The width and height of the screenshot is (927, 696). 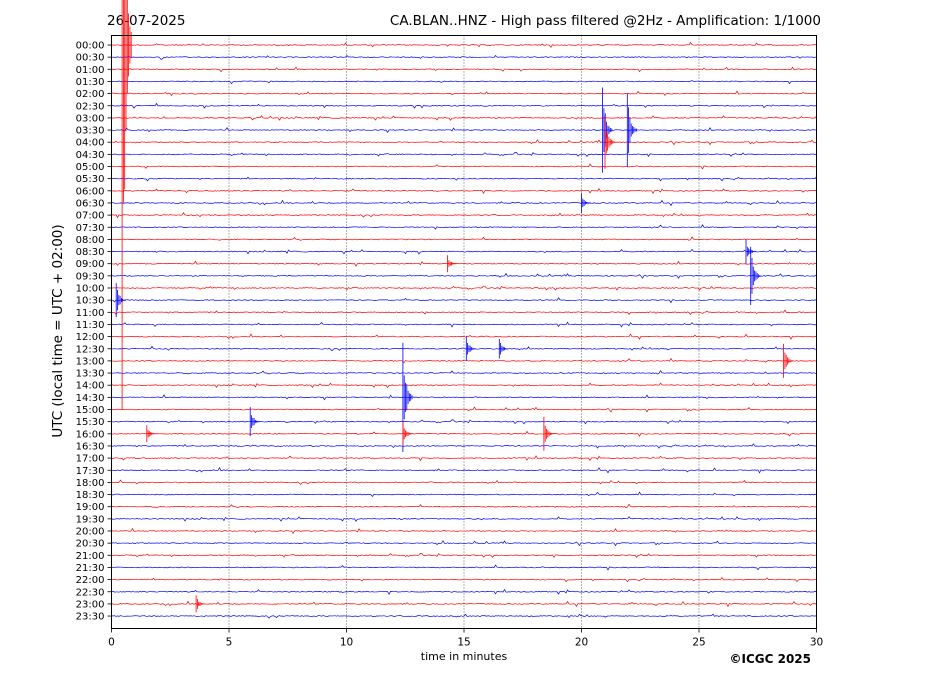 What do you see at coordinates (90, 374) in the screenshot?
I see `y-tick-label: 13:30` at bounding box center [90, 374].